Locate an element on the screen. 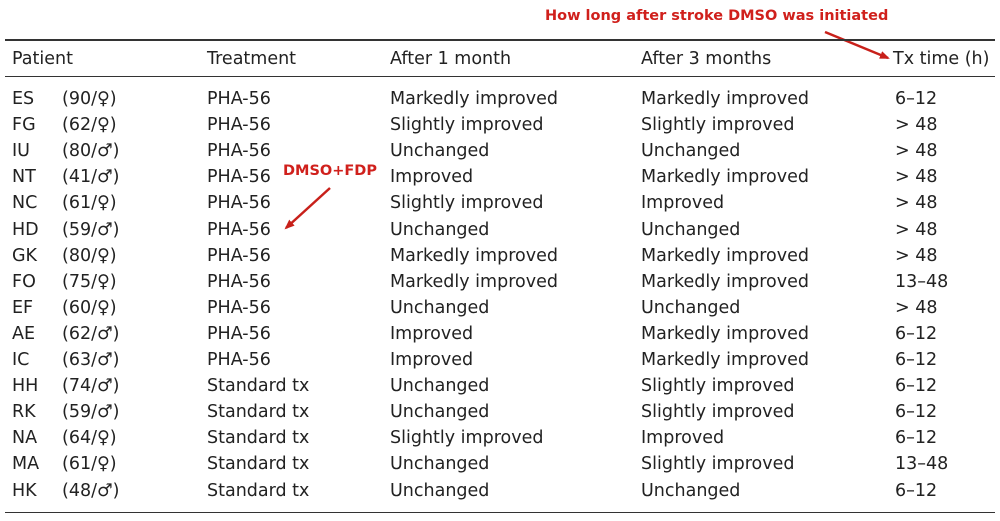  cell-age-sex: (90/♀) is located at coordinates (89, 99).